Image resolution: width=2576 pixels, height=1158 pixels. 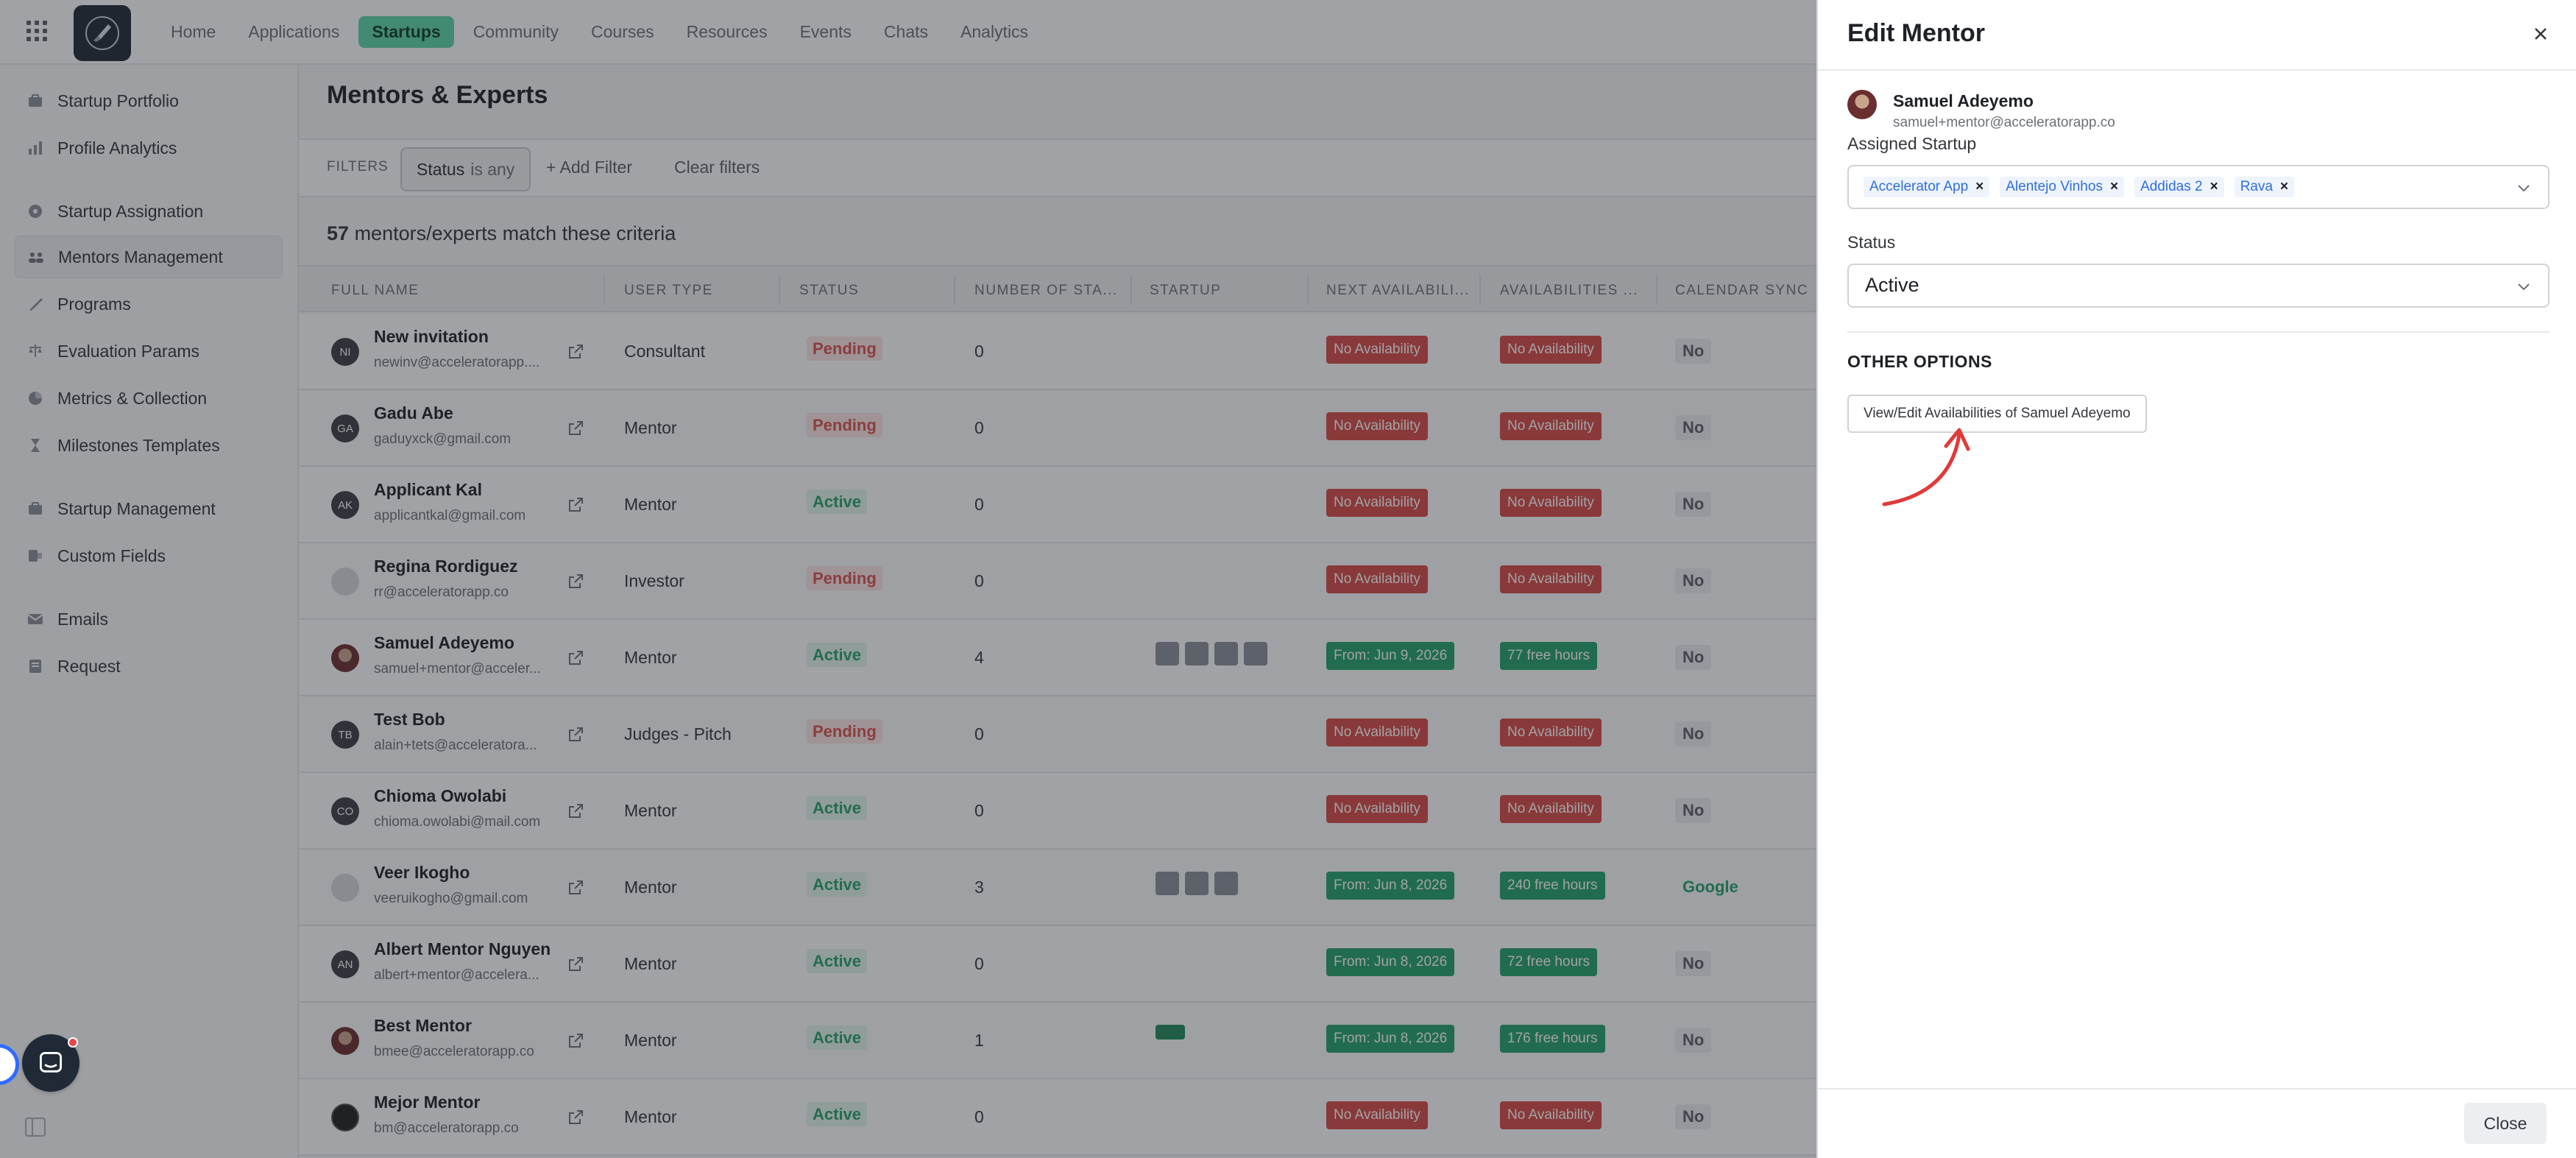 I want to click on mentor-name: Regina Rordiguez, so click(x=446, y=566).